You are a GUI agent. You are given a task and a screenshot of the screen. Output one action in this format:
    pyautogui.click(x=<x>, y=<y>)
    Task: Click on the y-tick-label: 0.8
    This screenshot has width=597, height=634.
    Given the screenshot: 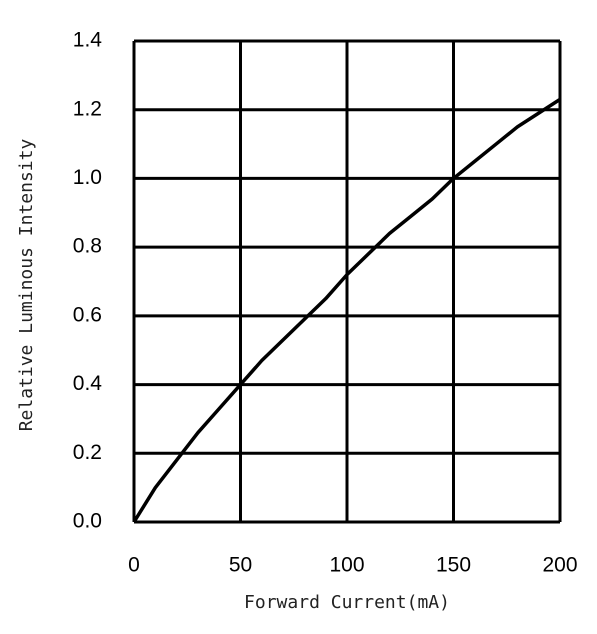 What is the action you would take?
    pyautogui.click(x=87, y=246)
    